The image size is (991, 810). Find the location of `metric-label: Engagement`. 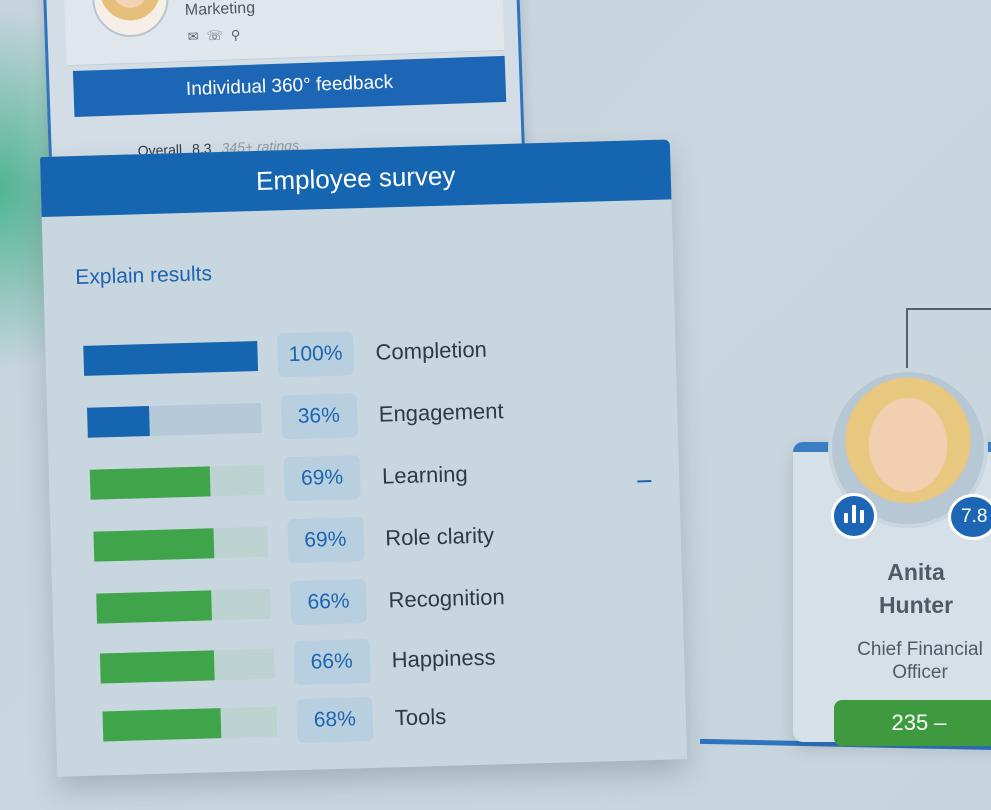

metric-label: Engagement is located at coordinates (441, 412).